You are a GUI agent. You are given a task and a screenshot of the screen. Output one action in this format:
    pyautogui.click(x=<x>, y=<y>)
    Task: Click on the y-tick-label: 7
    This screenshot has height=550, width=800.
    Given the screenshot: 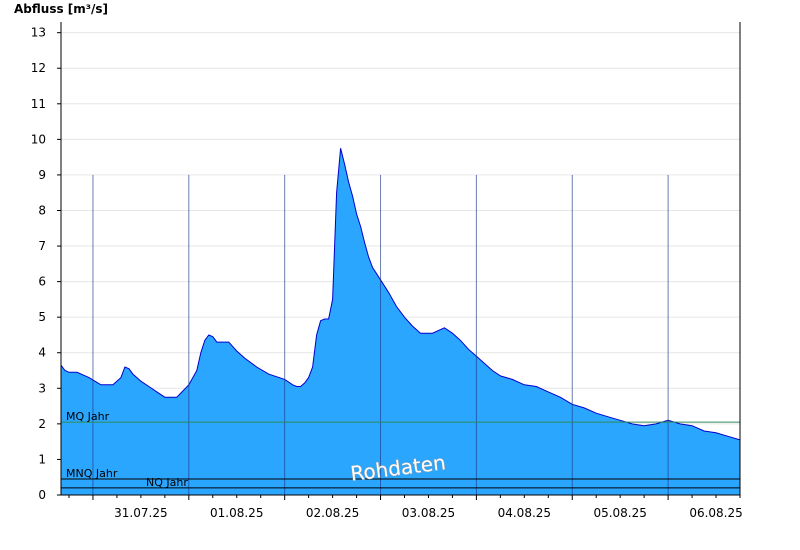 What is the action you would take?
    pyautogui.click(x=42, y=246)
    